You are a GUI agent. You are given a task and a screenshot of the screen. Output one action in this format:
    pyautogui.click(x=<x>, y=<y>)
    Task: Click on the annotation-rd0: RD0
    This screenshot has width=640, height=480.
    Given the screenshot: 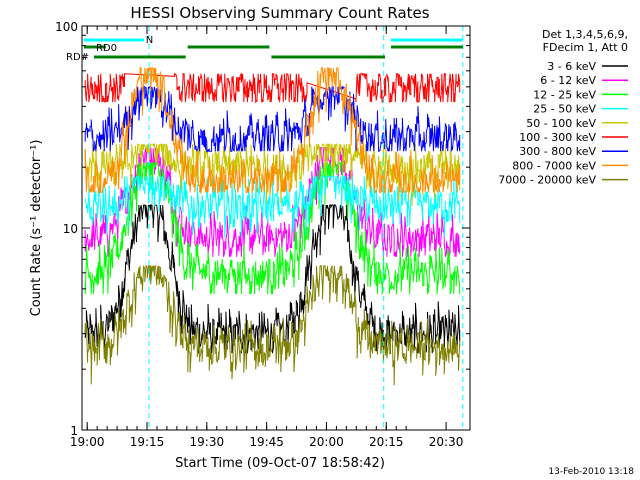 What is the action you would take?
    pyautogui.click(x=106, y=48)
    